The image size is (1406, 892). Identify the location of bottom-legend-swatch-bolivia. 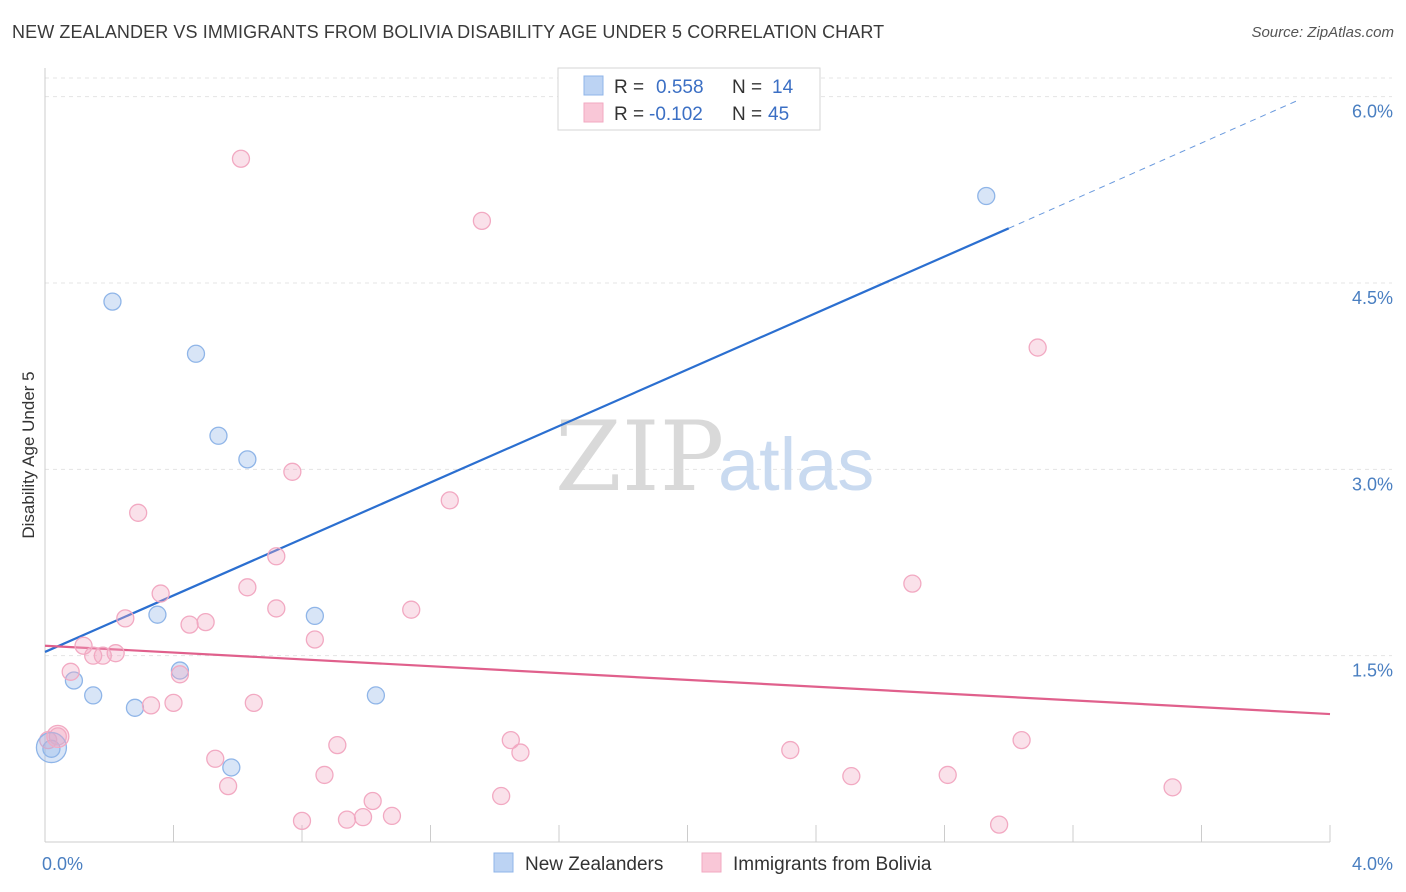
(711, 862).